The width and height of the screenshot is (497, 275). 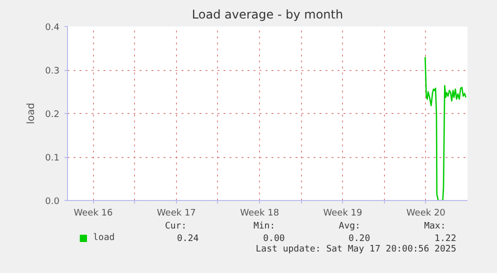 What do you see at coordinates (175, 227) in the screenshot?
I see `text: Cur:` at bounding box center [175, 227].